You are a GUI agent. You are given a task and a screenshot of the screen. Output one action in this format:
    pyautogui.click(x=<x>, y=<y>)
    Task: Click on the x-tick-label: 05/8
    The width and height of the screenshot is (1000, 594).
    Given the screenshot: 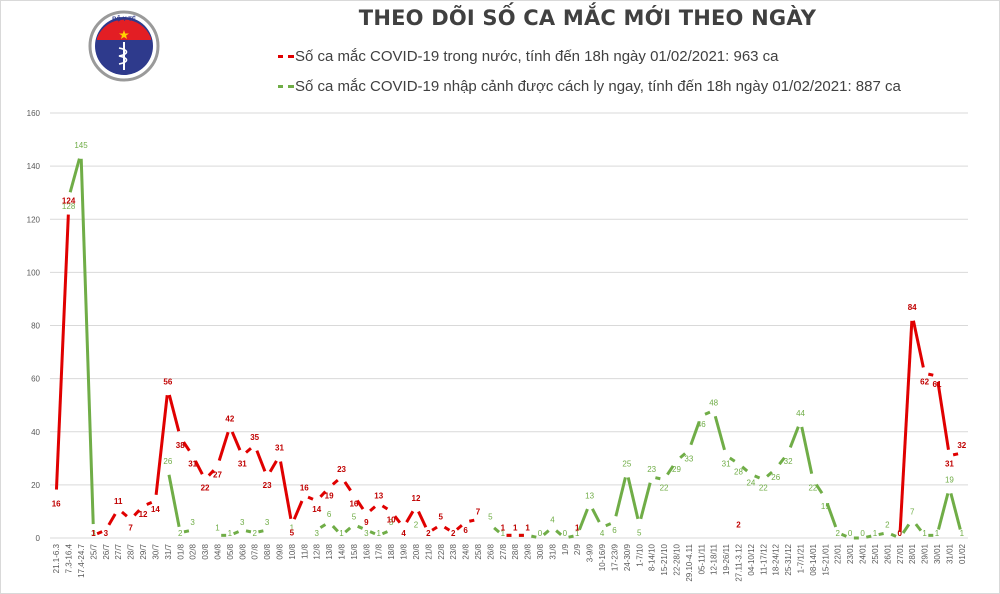 What is the action you would take?
    pyautogui.click(x=230, y=551)
    